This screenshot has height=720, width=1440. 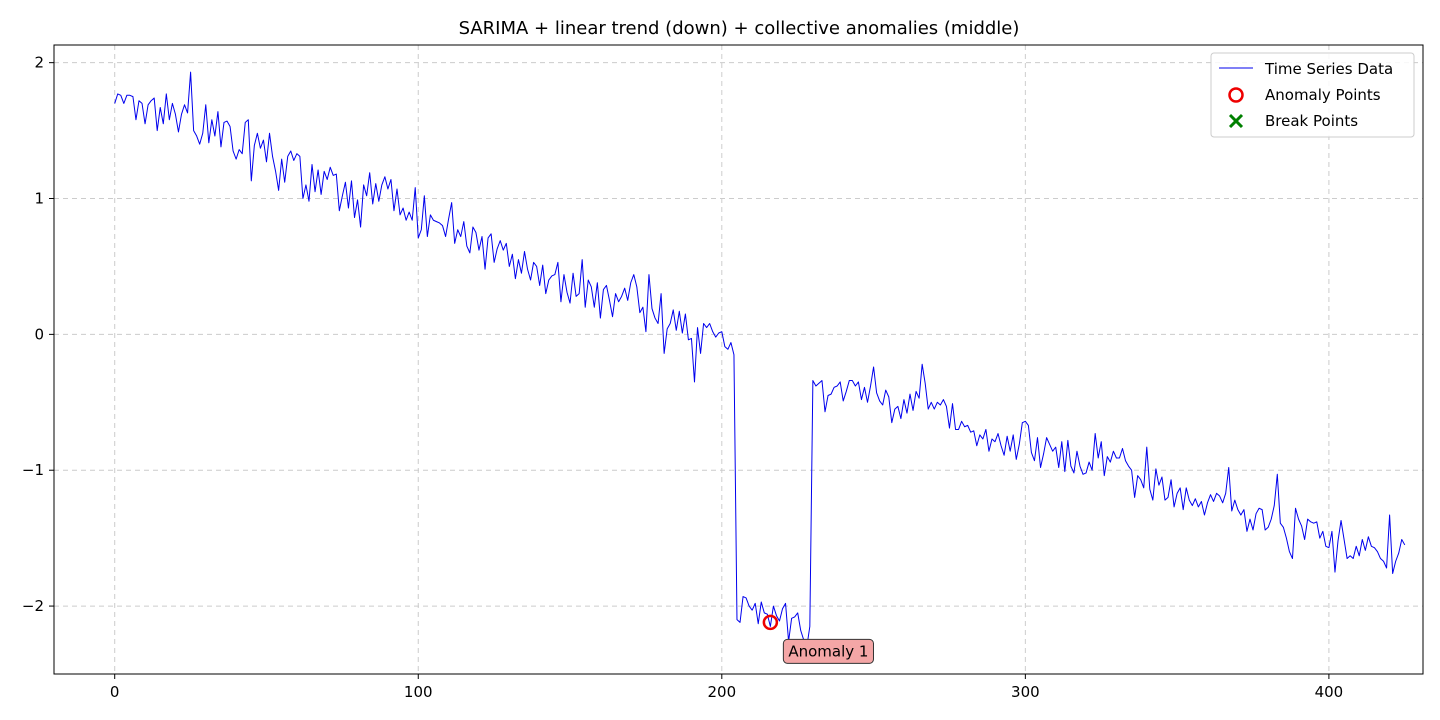 What do you see at coordinates (1236, 121) in the screenshot?
I see `legend-break-marker-icon` at bounding box center [1236, 121].